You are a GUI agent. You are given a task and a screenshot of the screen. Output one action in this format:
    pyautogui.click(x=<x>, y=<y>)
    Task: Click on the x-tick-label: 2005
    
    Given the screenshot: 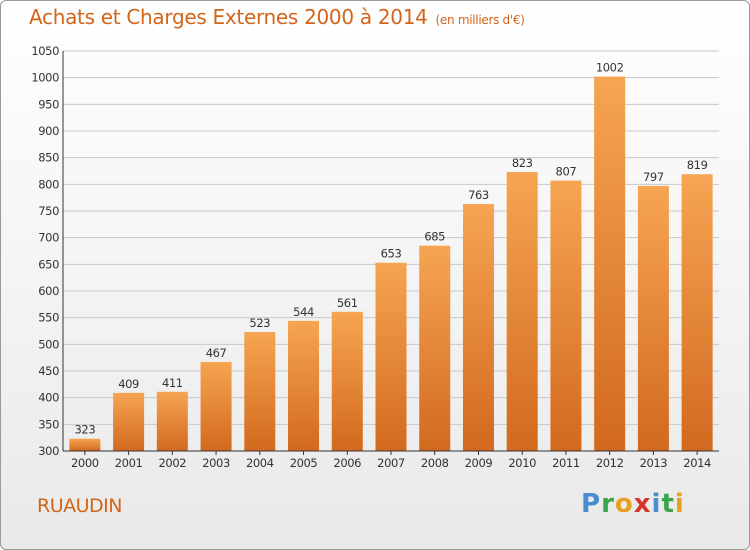 What is the action you would take?
    pyautogui.click(x=304, y=463)
    